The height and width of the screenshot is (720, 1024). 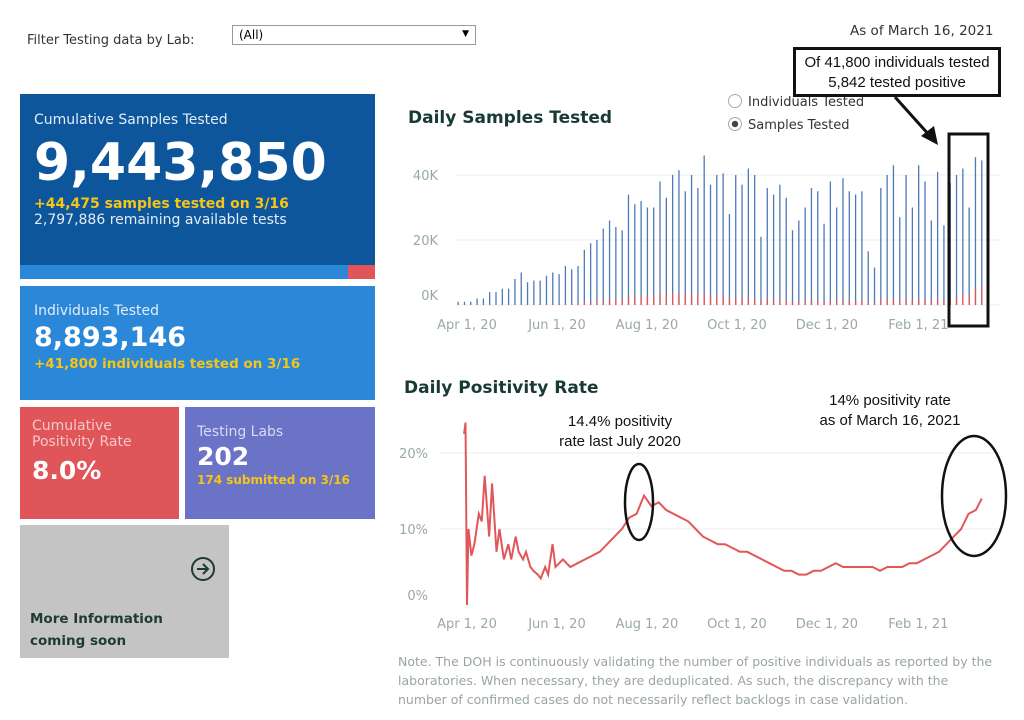 I want to click on july-circle, so click(x=639, y=502).